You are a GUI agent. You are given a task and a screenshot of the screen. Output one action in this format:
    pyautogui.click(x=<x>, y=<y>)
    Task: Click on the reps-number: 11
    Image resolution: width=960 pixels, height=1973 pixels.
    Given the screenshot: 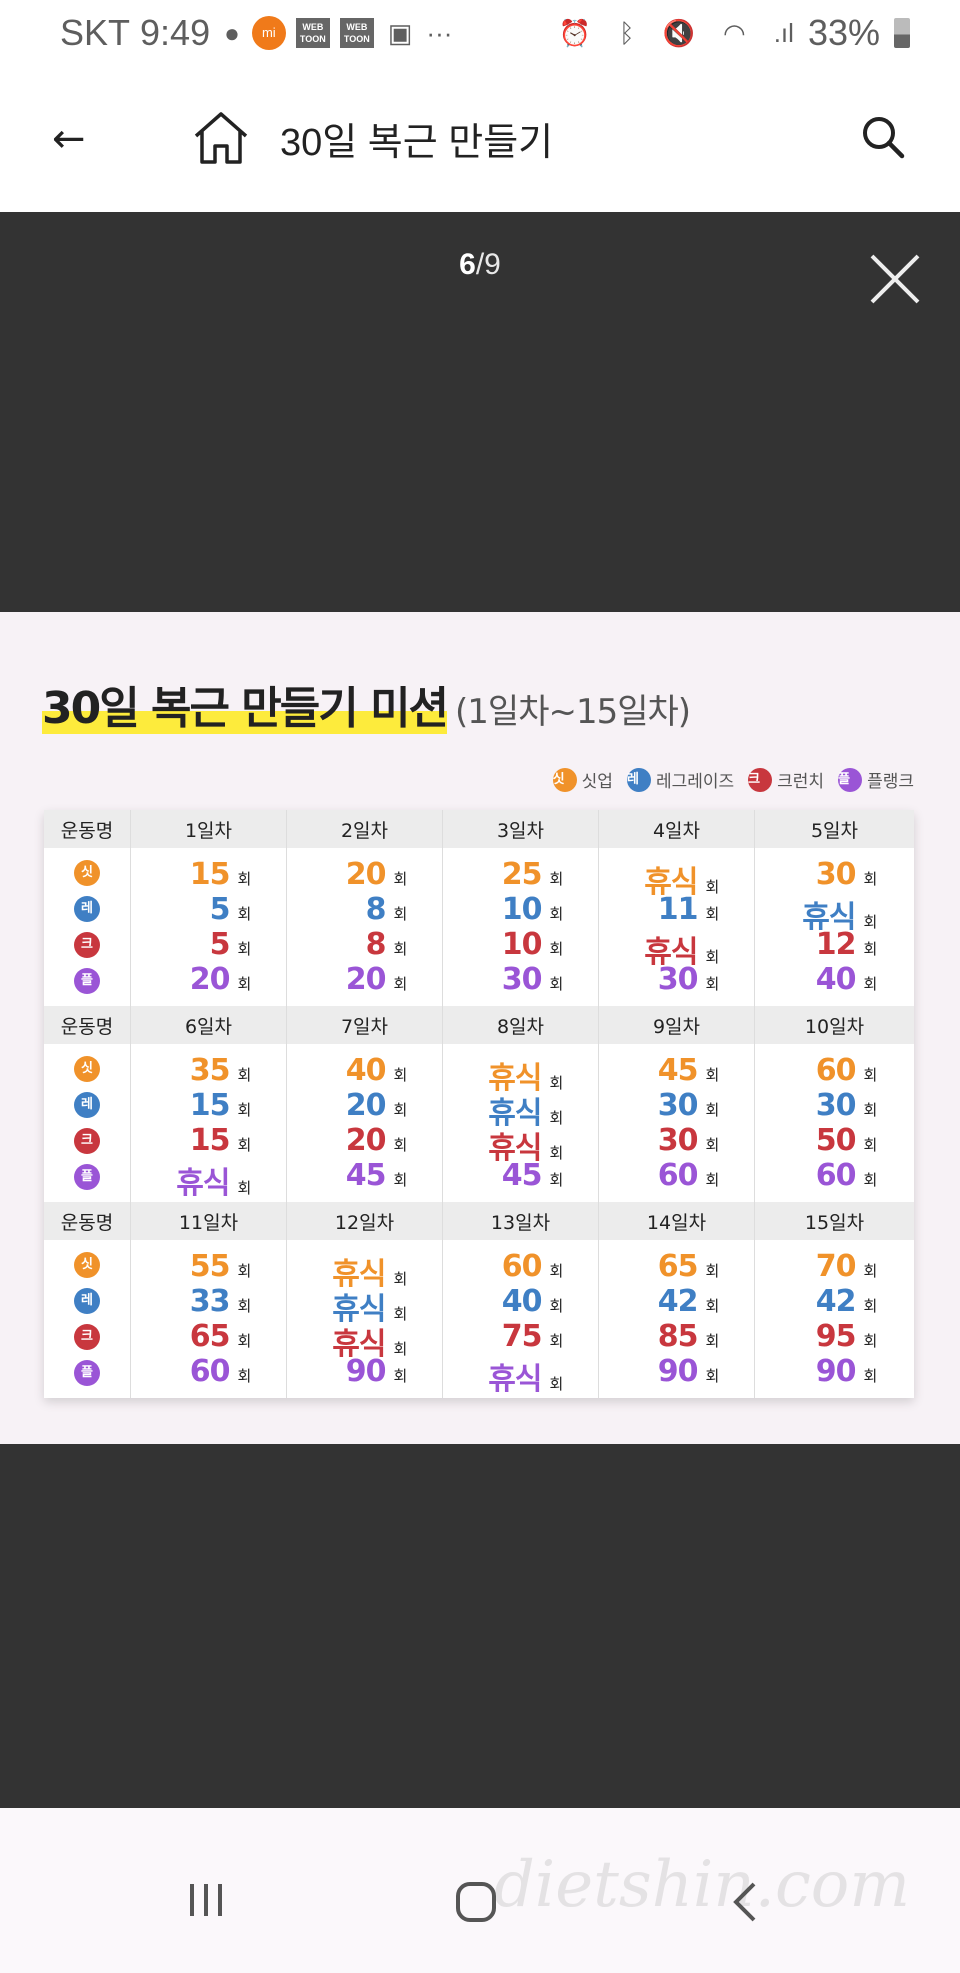 What is the action you would take?
    pyautogui.click(x=678, y=909)
    